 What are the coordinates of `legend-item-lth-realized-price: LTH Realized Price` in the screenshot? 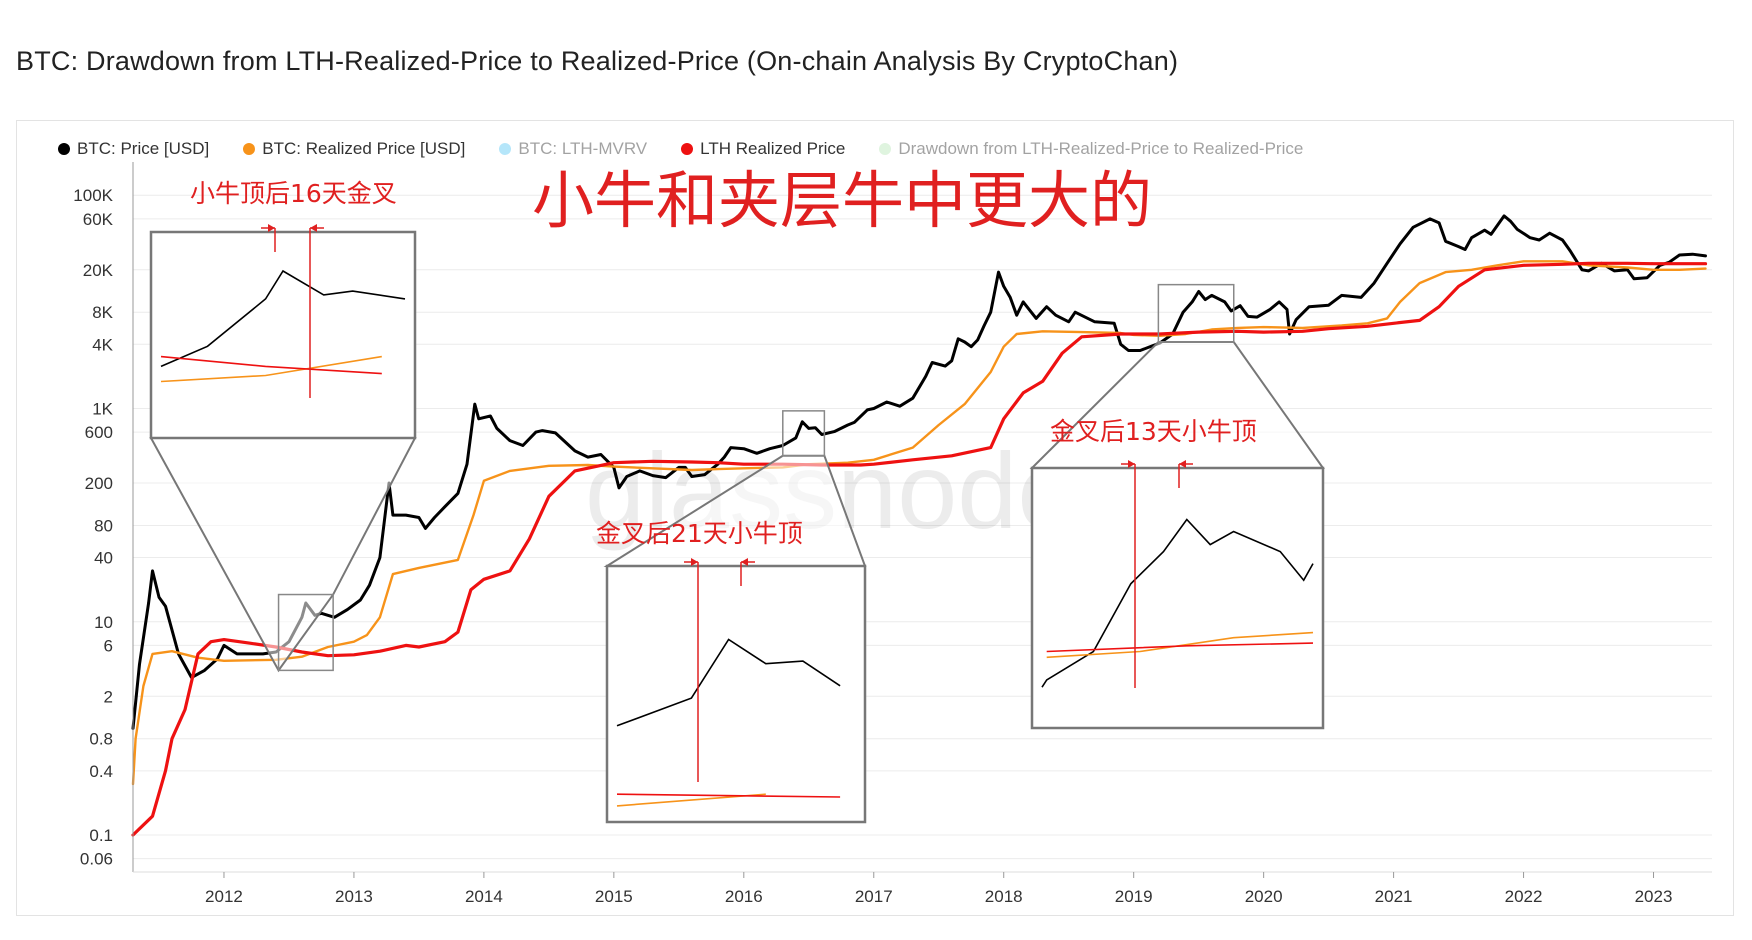 It's located at (763, 149).